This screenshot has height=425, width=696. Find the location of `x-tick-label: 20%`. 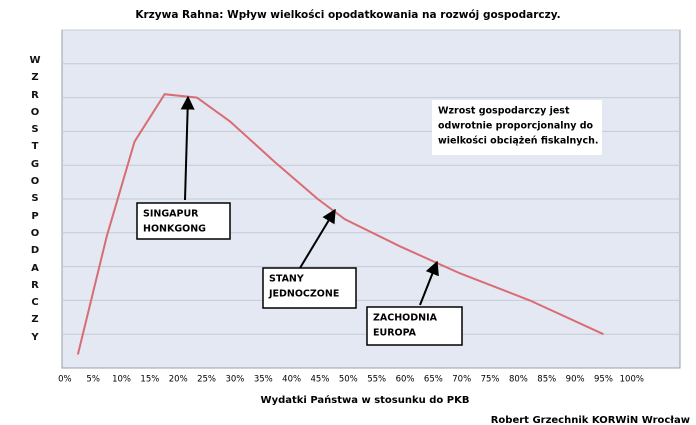

x-tick-label: 20% is located at coordinates (178, 380).